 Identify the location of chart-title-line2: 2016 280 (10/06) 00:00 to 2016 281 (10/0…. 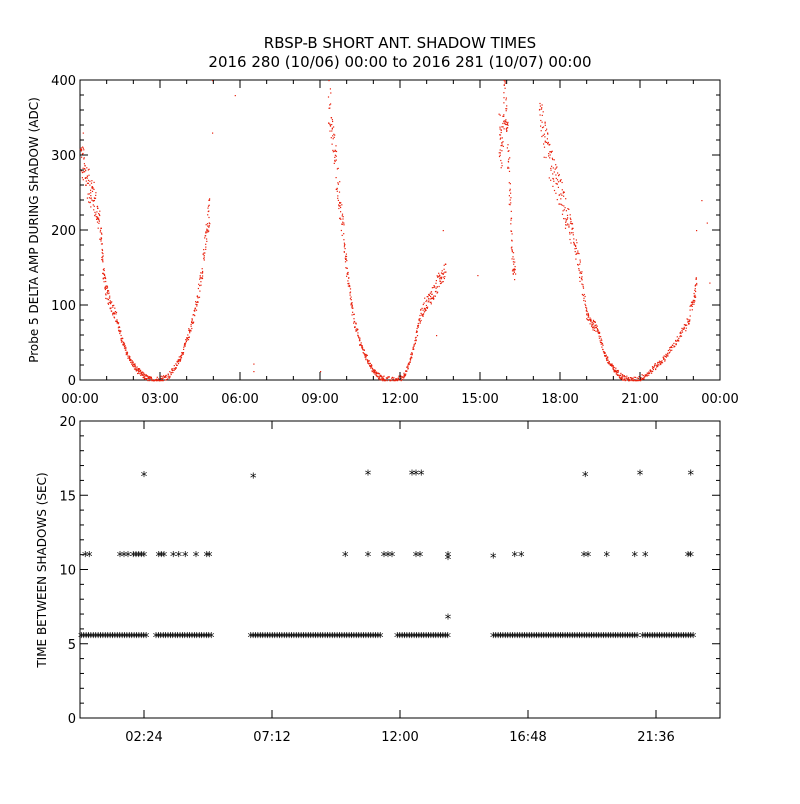
(399, 62).